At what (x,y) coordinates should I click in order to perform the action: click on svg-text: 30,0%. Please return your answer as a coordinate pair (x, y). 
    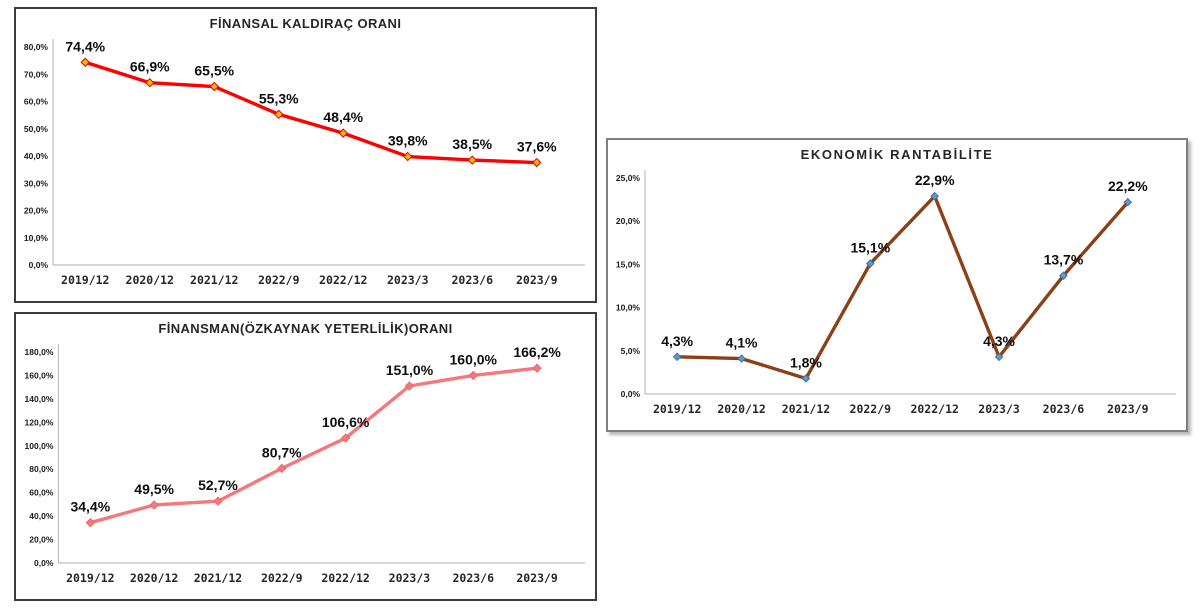
    Looking at the image, I should click on (36, 183).